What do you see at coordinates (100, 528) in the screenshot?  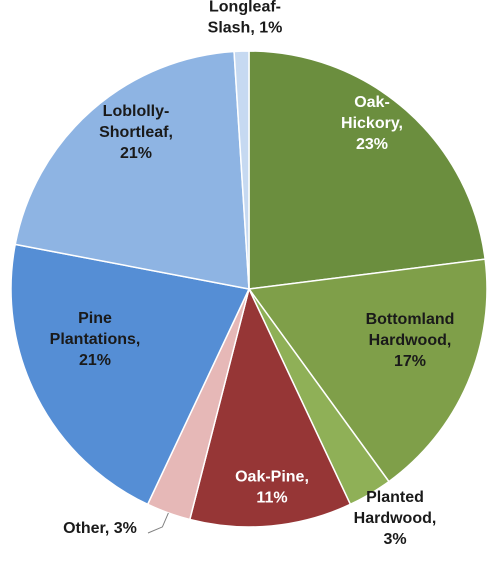 I see `slice-label-other: Other, 3%` at bounding box center [100, 528].